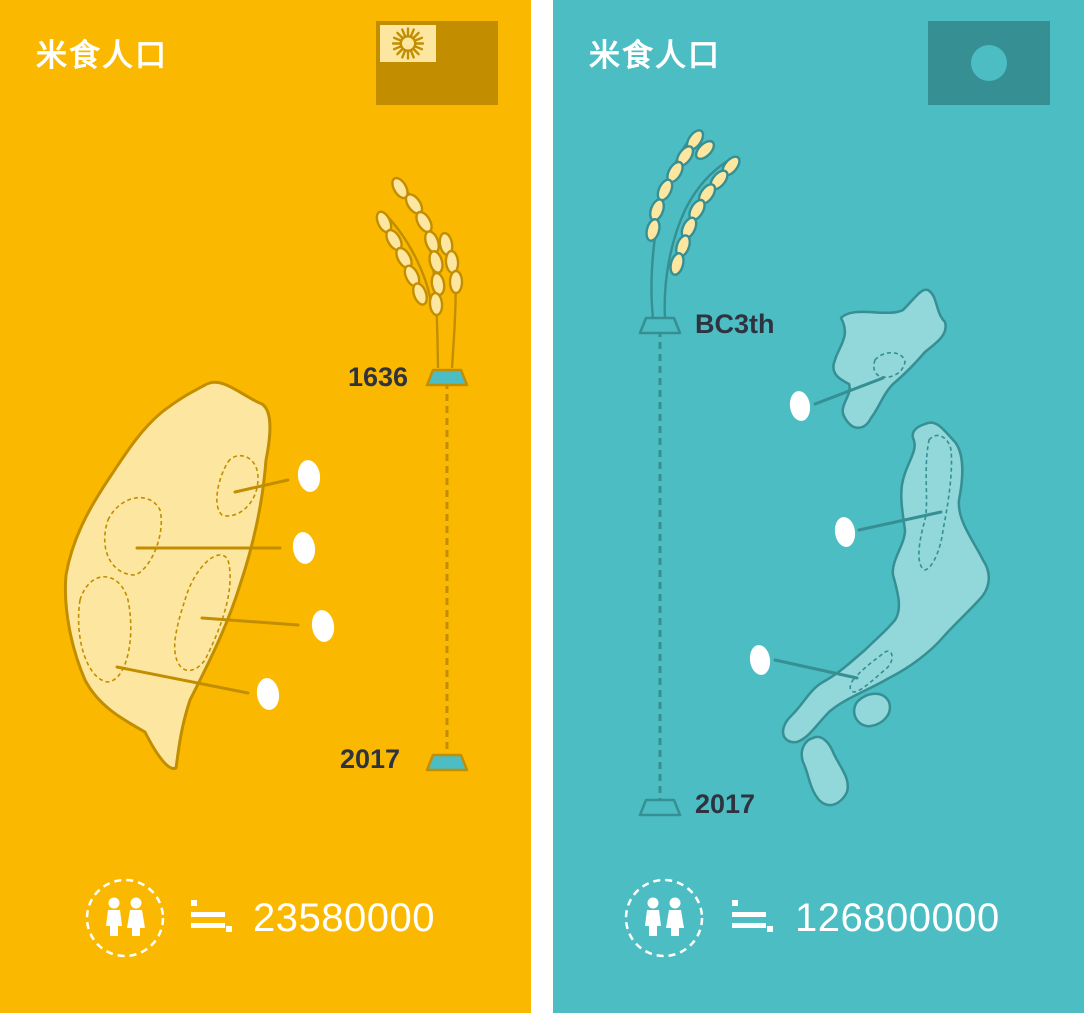 Image resolution: width=1084 pixels, height=1013 pixels. What do you see at coordinates (886, 547) in the screenshot?
I see `japan-map-icon` at bounding box center [886, 547].